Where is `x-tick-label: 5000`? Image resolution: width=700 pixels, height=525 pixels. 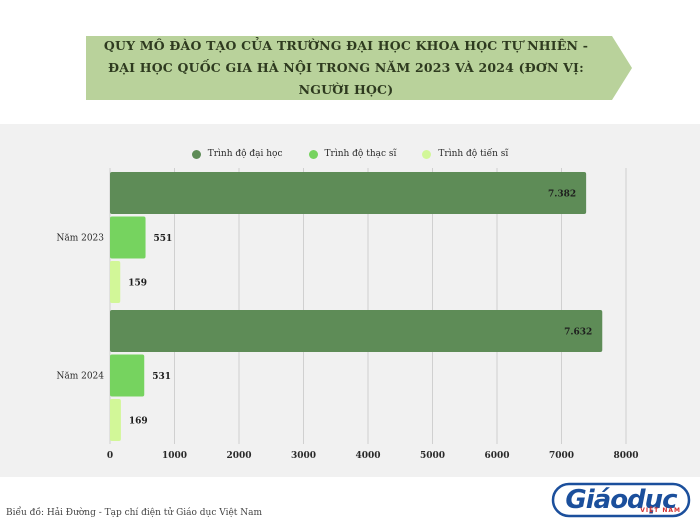
x-tick-label: 5000 is located at coordinates (432, 456).